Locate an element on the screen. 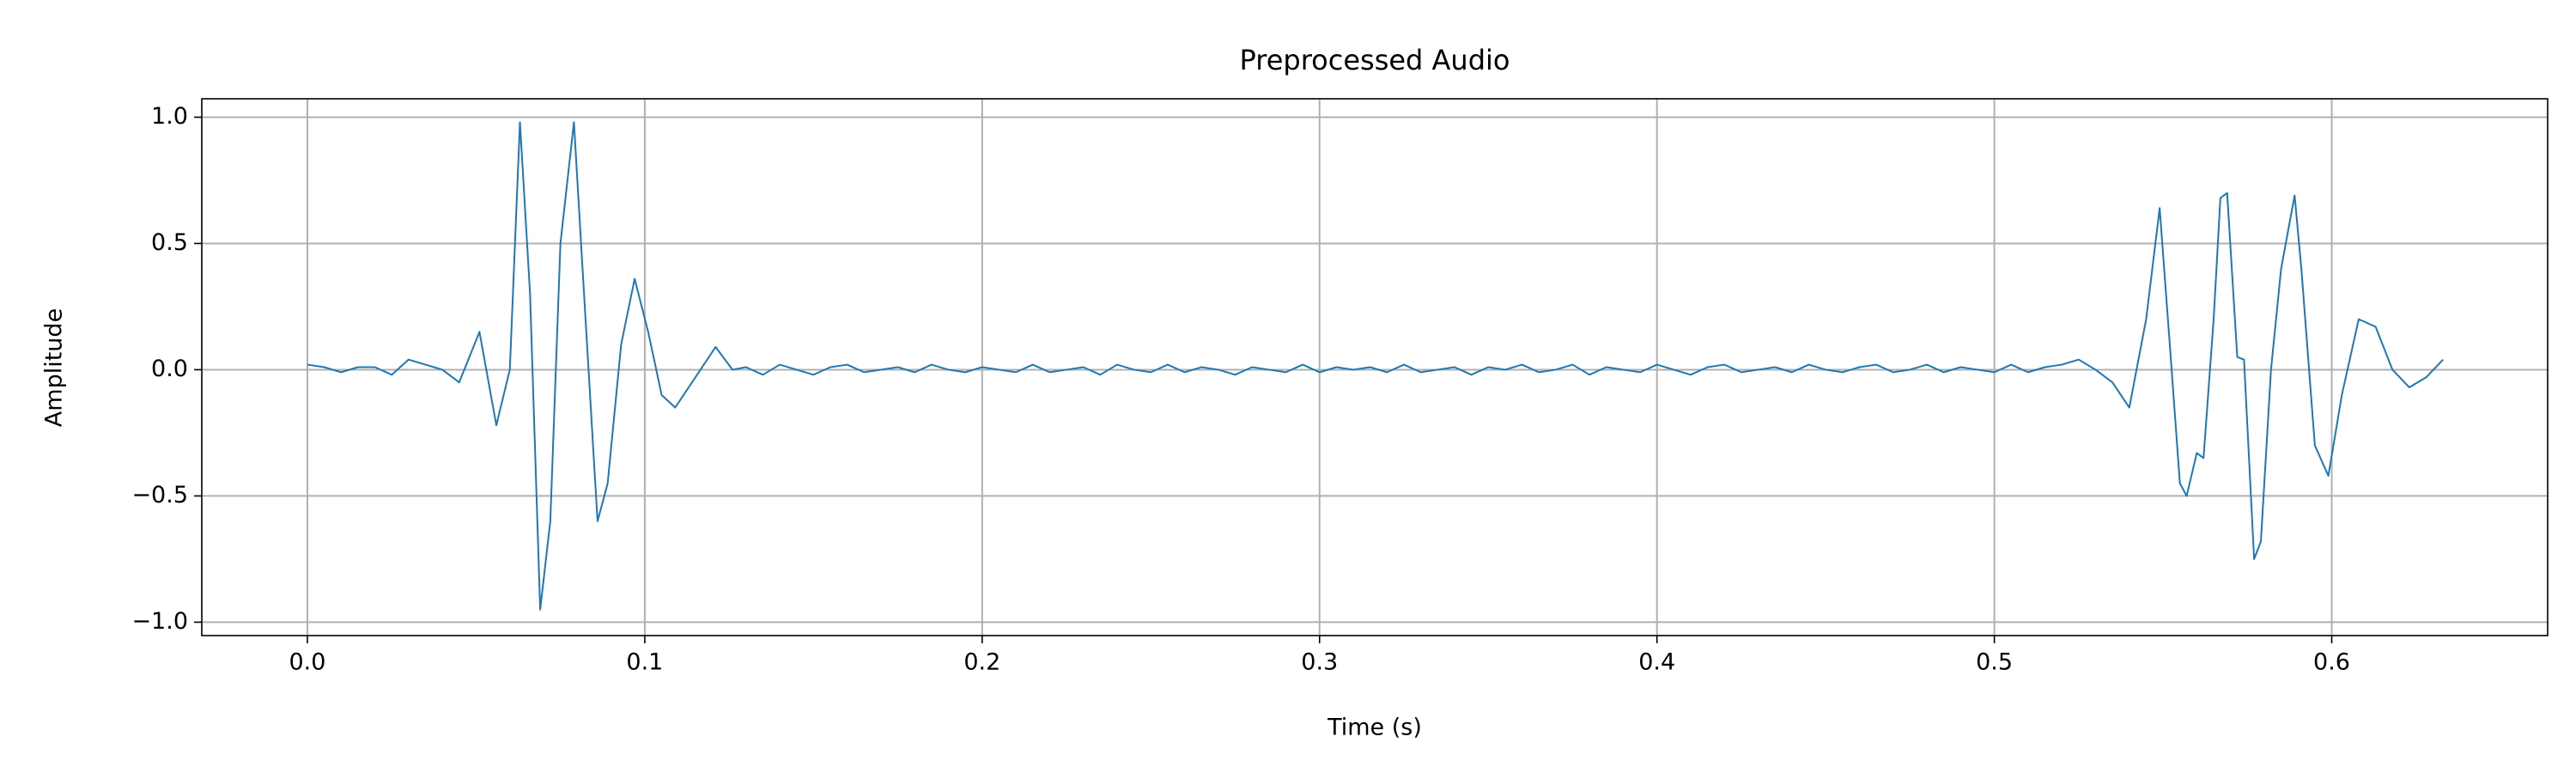 The image size is (2576, 773). x-tick-label: 0.6 is located at coordinates (2331, 662).